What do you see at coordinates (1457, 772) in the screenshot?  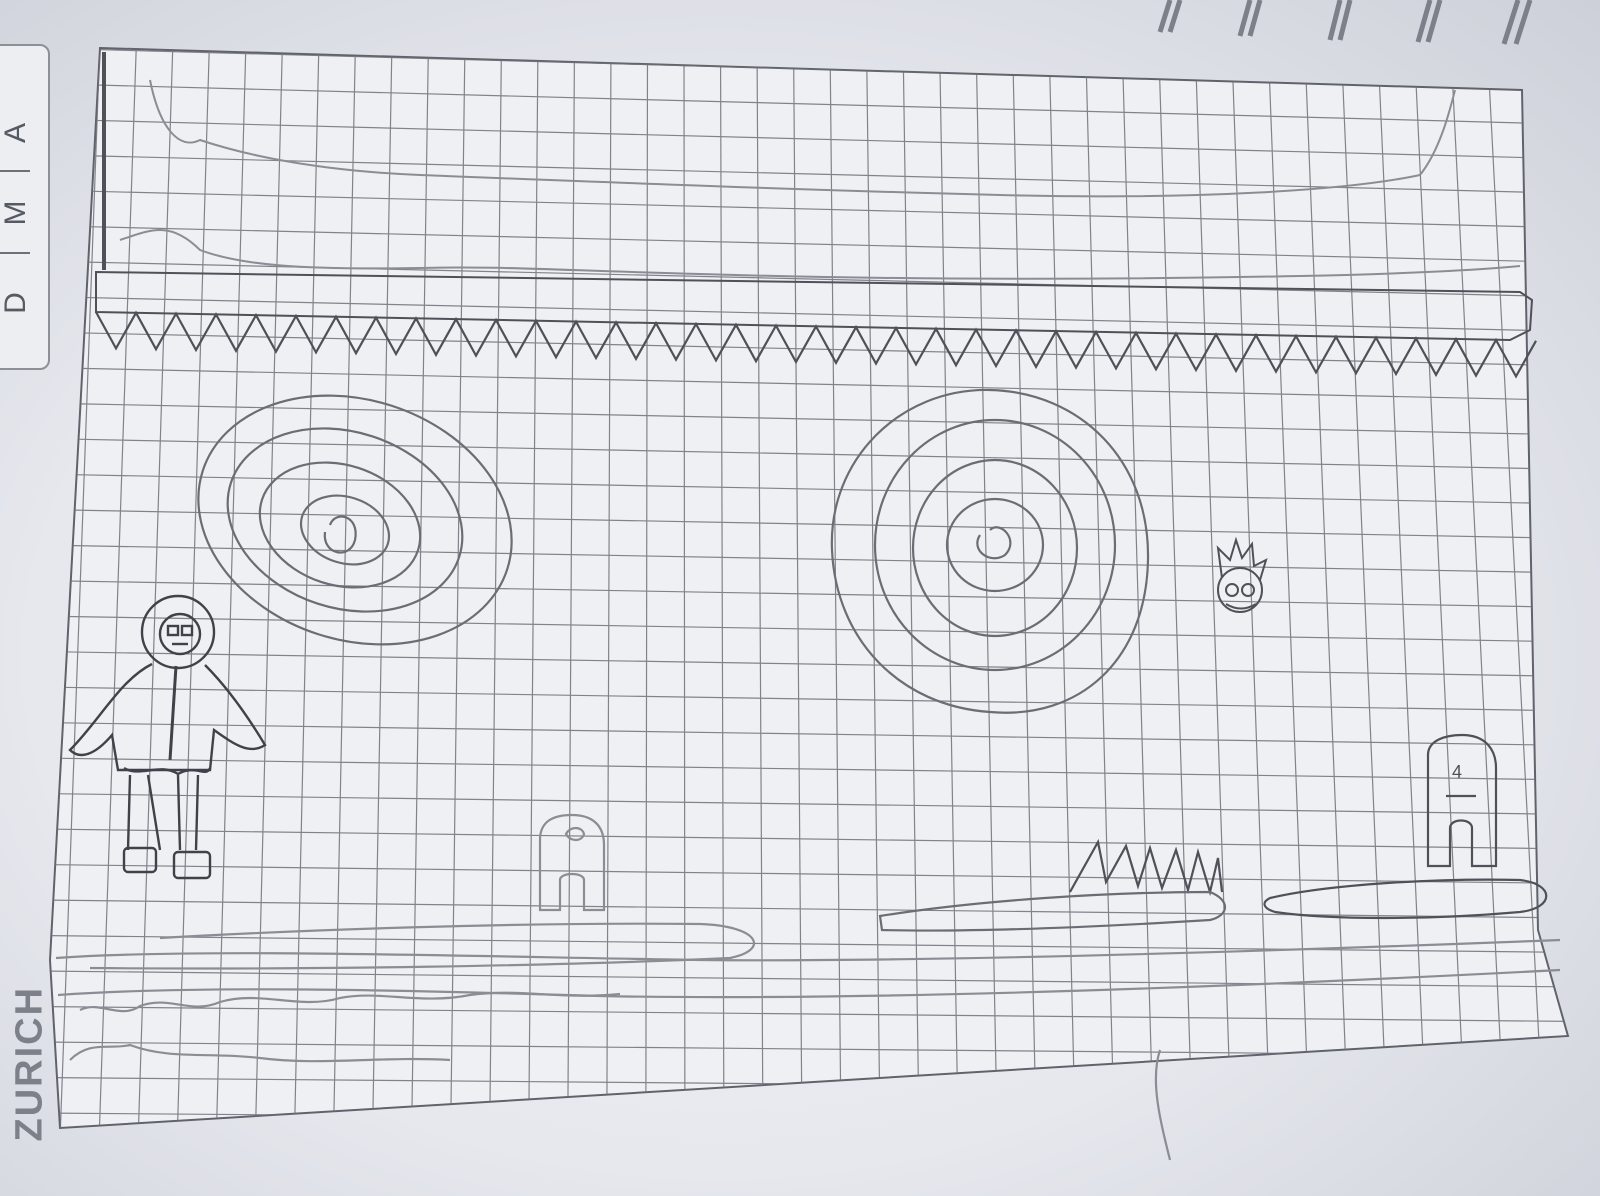 I see `crewmate-number-label: 4` at bounding box center [1457, 772].